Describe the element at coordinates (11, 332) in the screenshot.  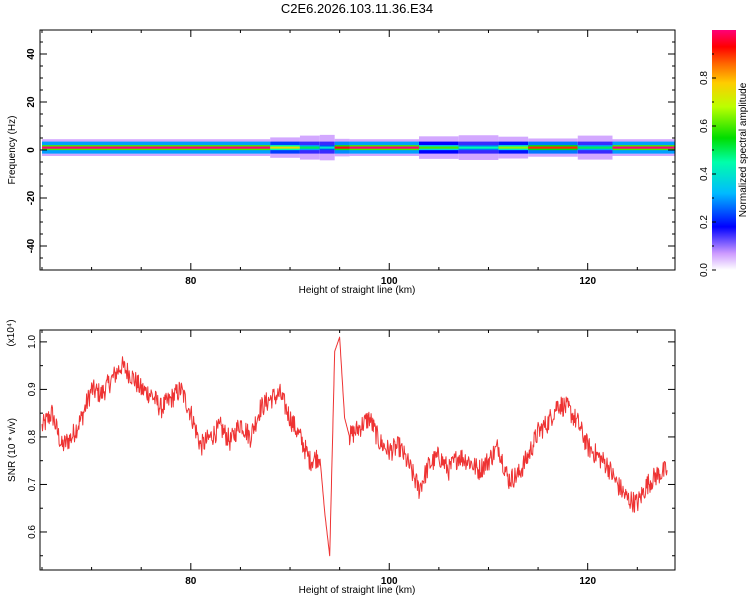
I see `snr-scale-label: (x10⁴)` at that location.